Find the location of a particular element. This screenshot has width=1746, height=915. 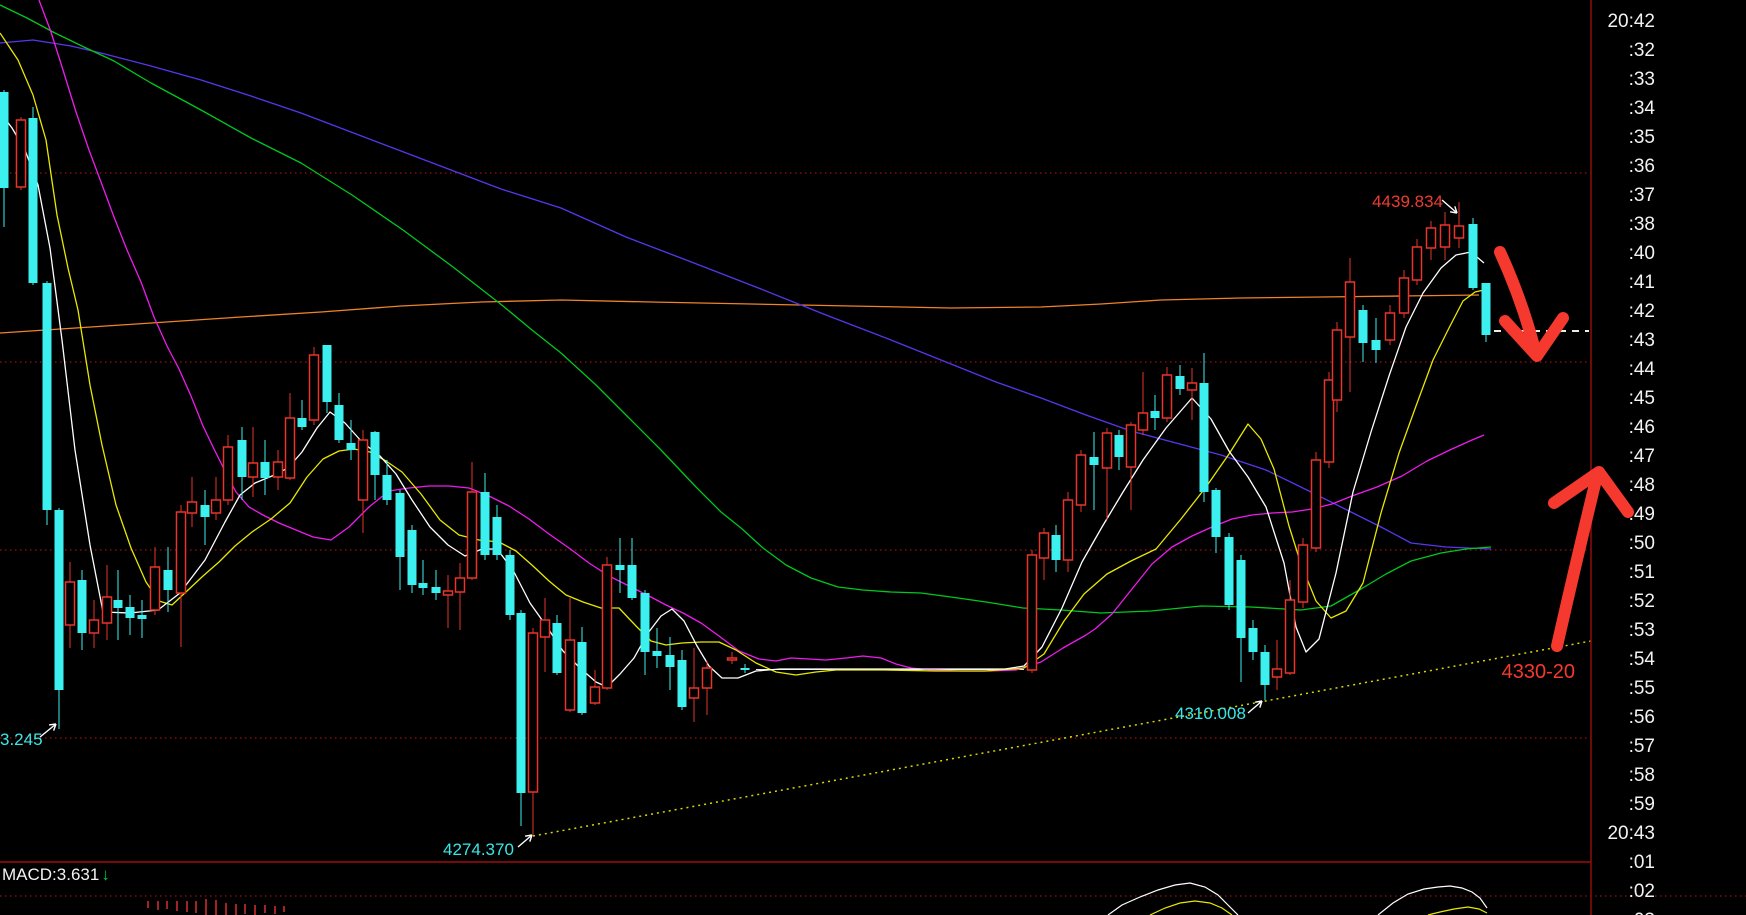

price-annotation-high: 4439.834 is located at coordinates (1407, 201).